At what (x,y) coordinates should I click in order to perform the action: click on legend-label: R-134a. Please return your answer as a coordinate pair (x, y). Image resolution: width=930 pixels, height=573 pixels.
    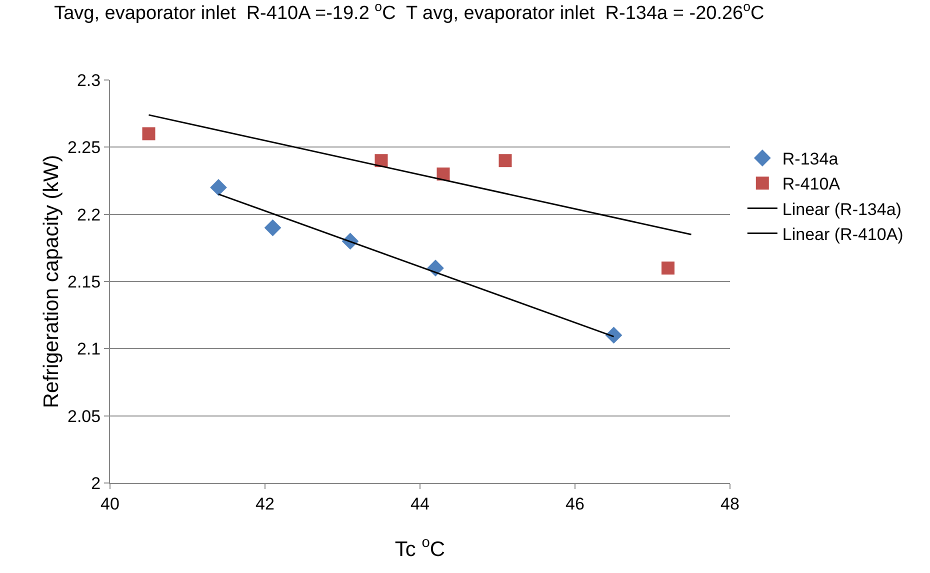
    Looking at the image, I should click on (810, 159).